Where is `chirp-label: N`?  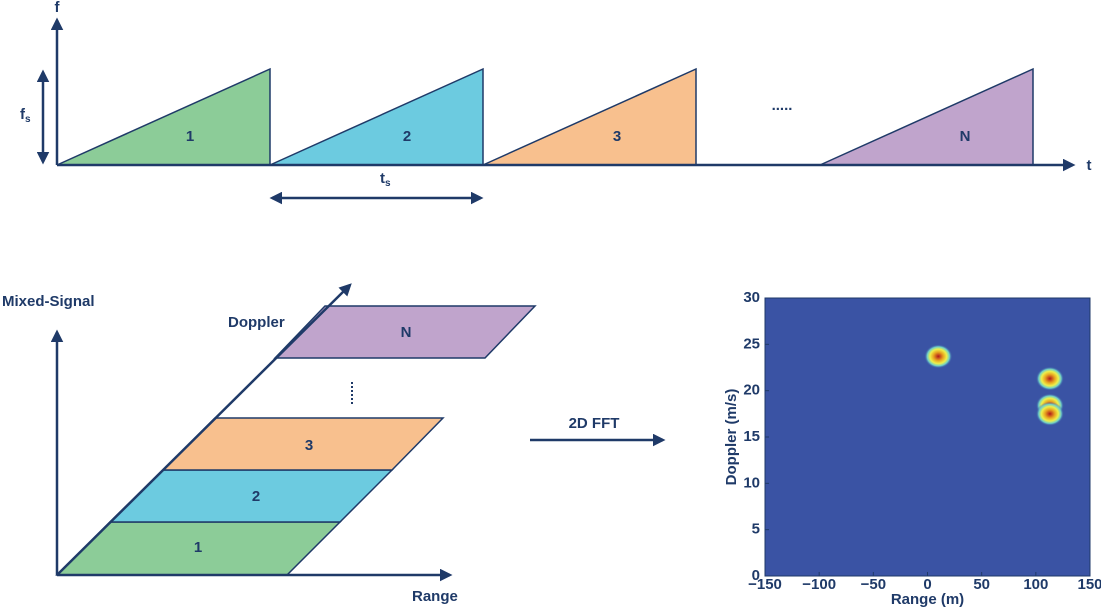 chirp-label: N is located at coordinates (965, 136).